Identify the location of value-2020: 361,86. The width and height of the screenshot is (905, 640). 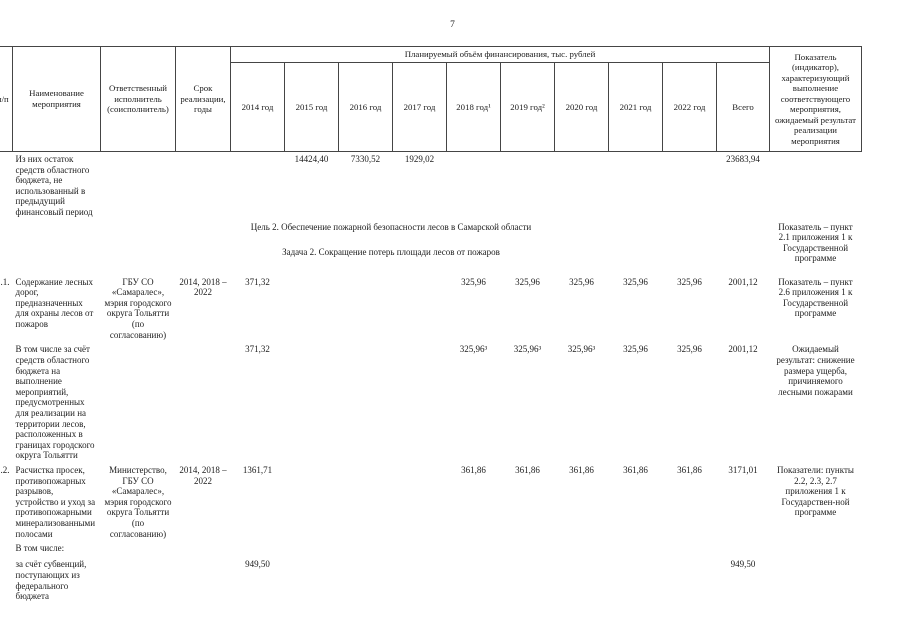
(581, 470).